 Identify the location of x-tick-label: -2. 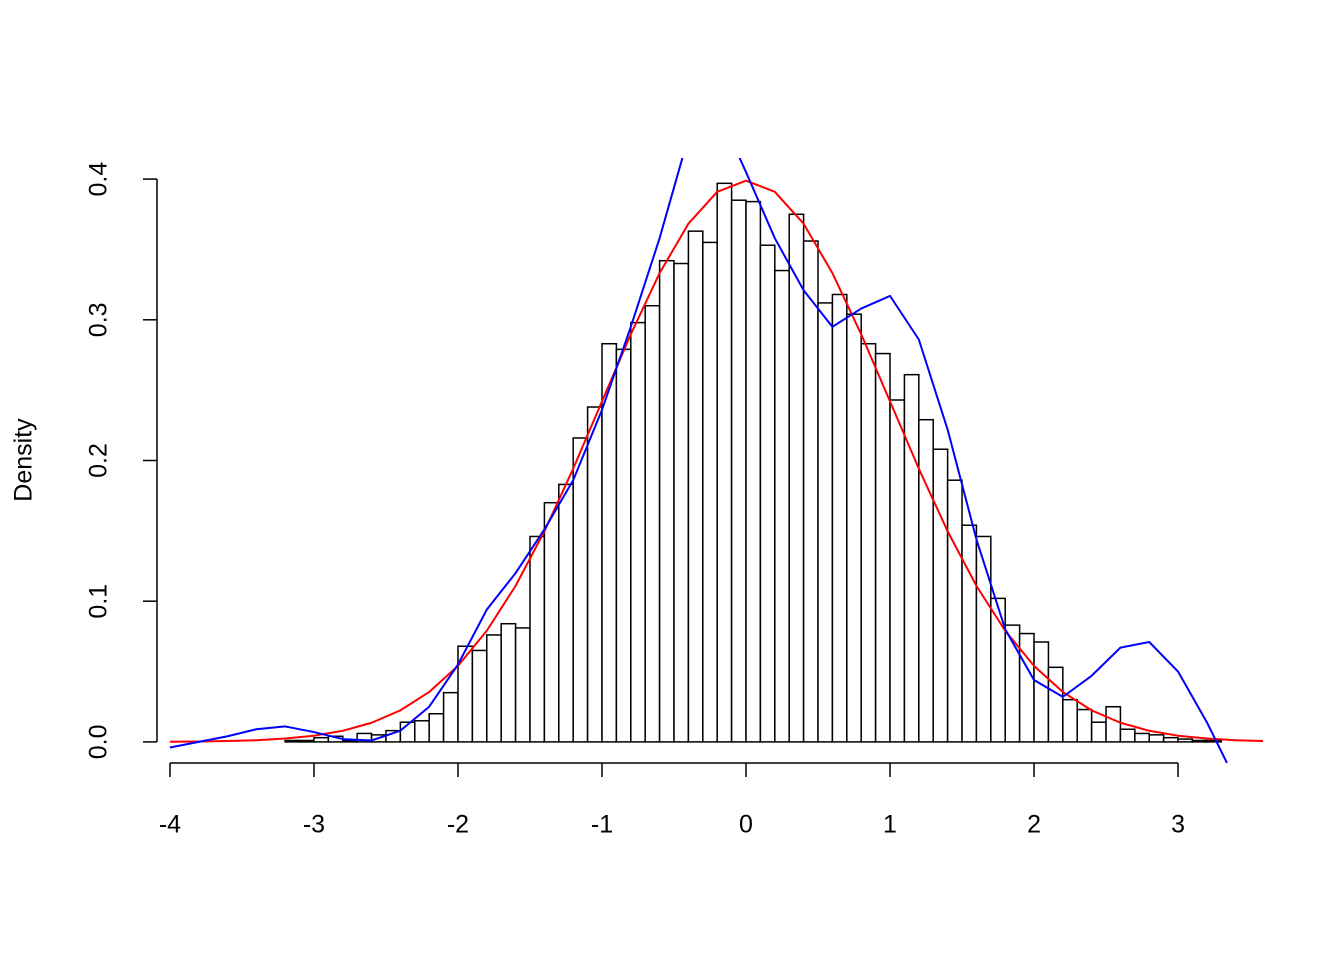
(458, 825).